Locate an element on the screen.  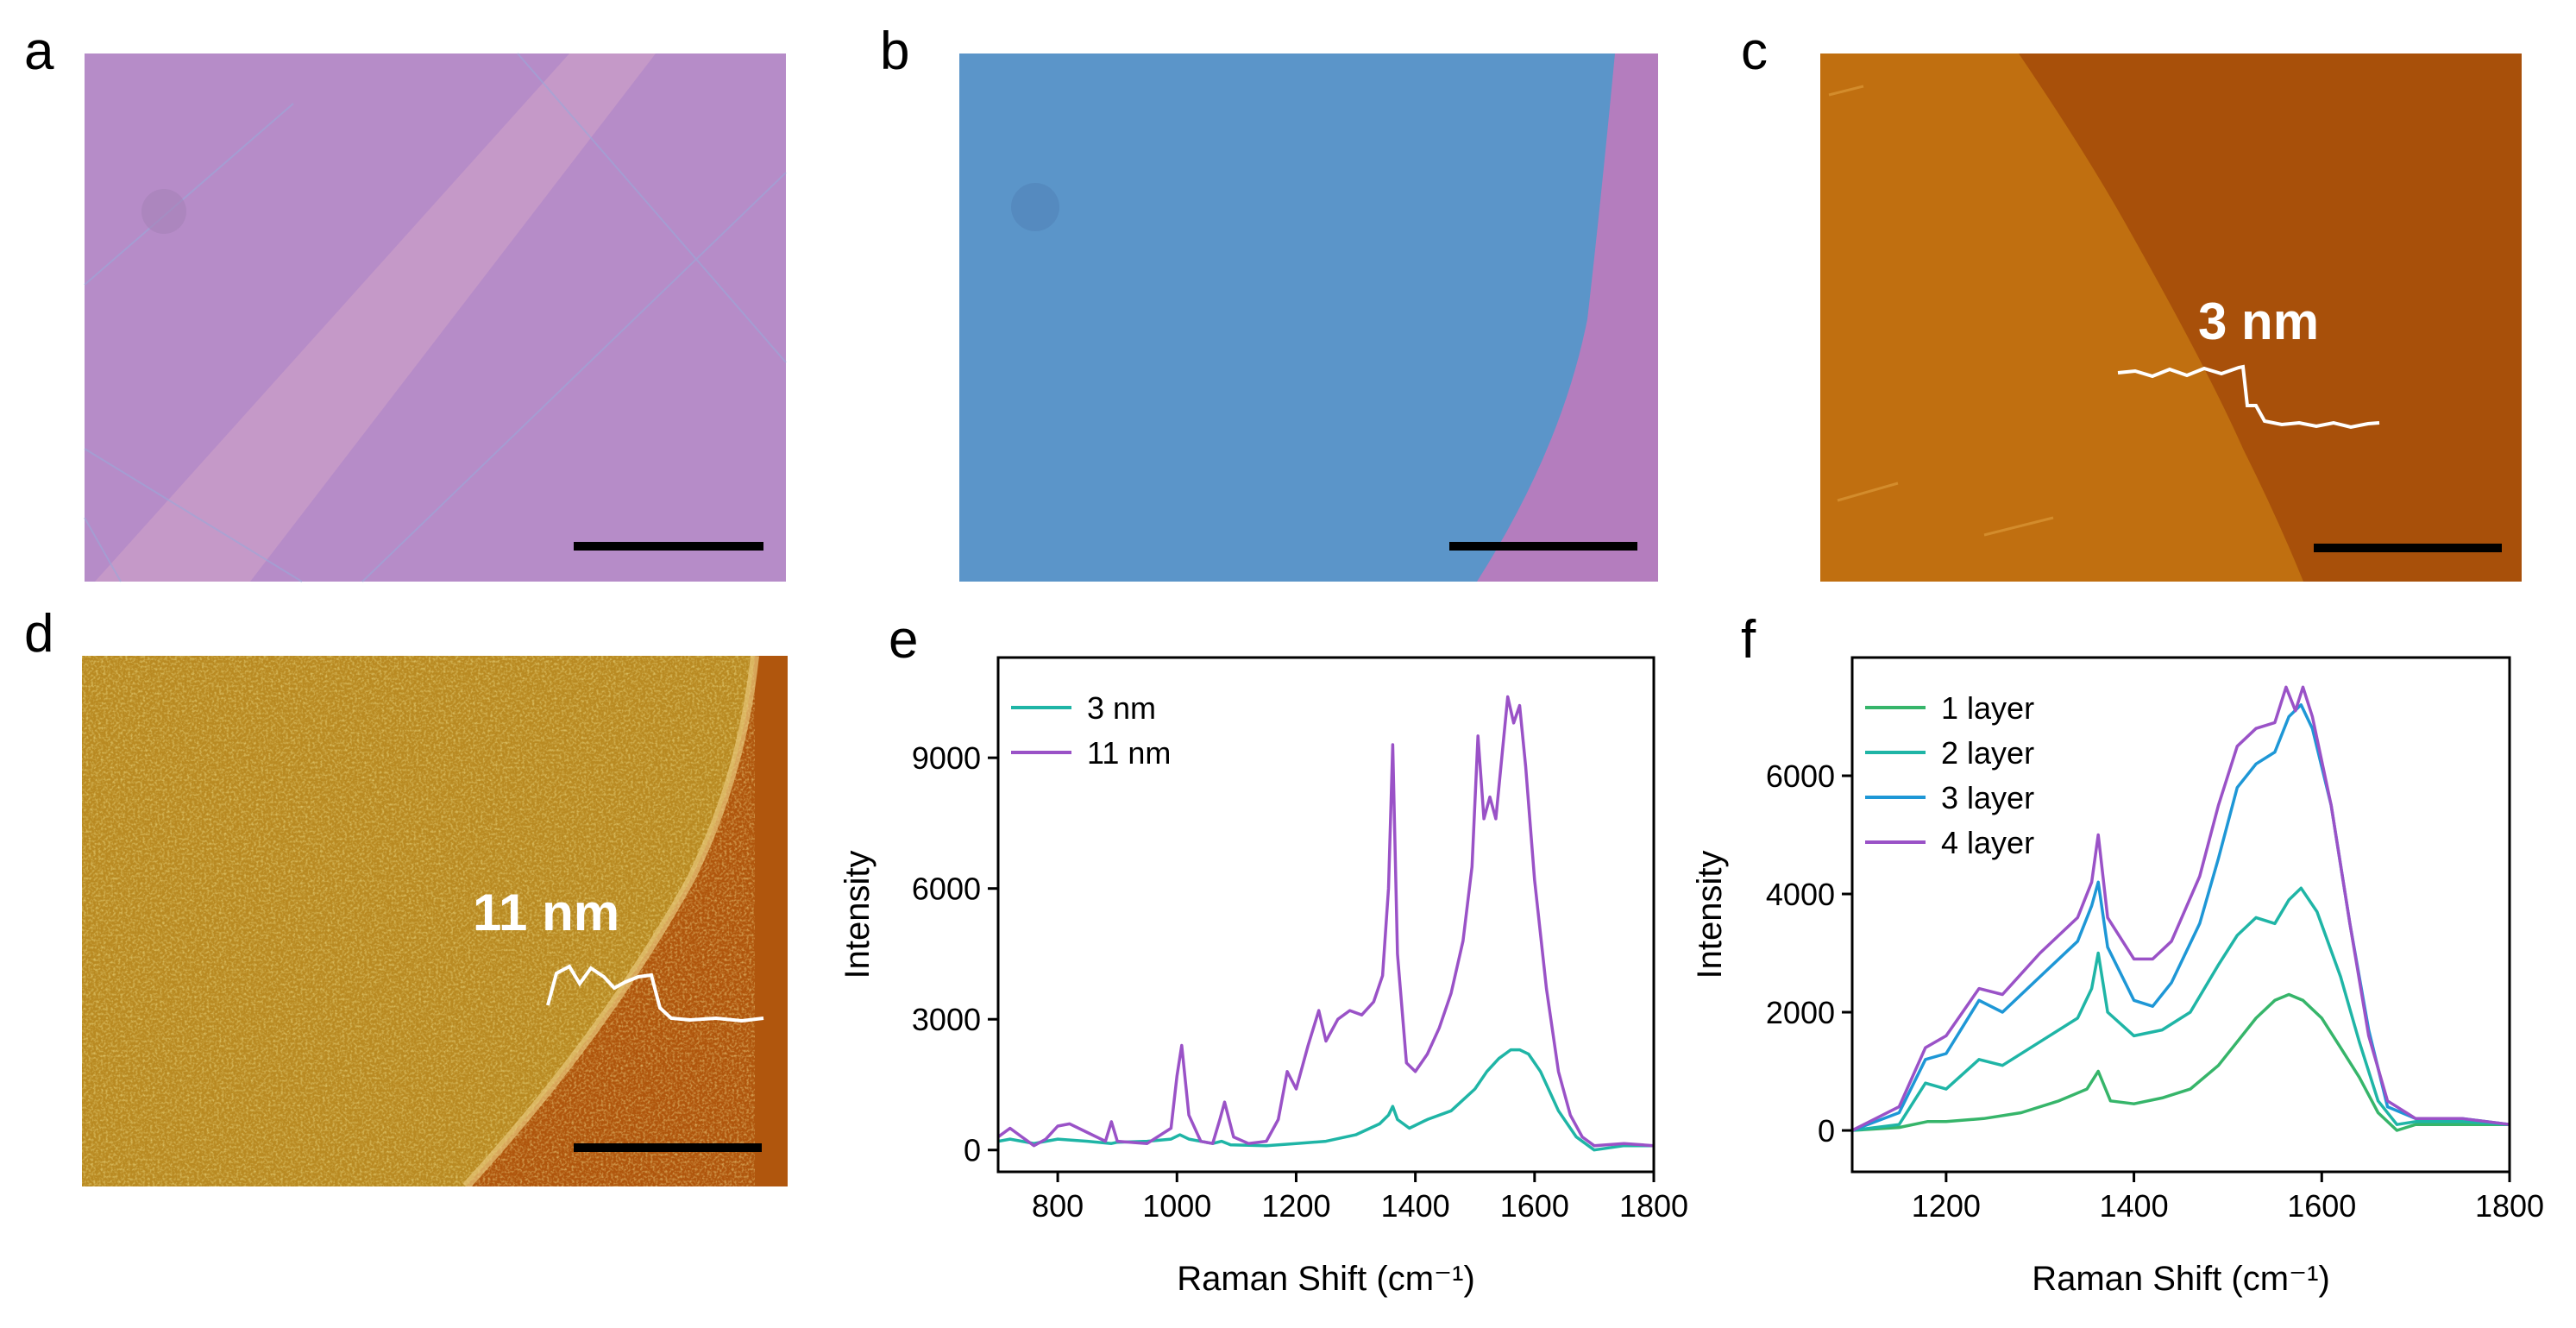
panel-label-a: a is located at coordinates (39, 51).